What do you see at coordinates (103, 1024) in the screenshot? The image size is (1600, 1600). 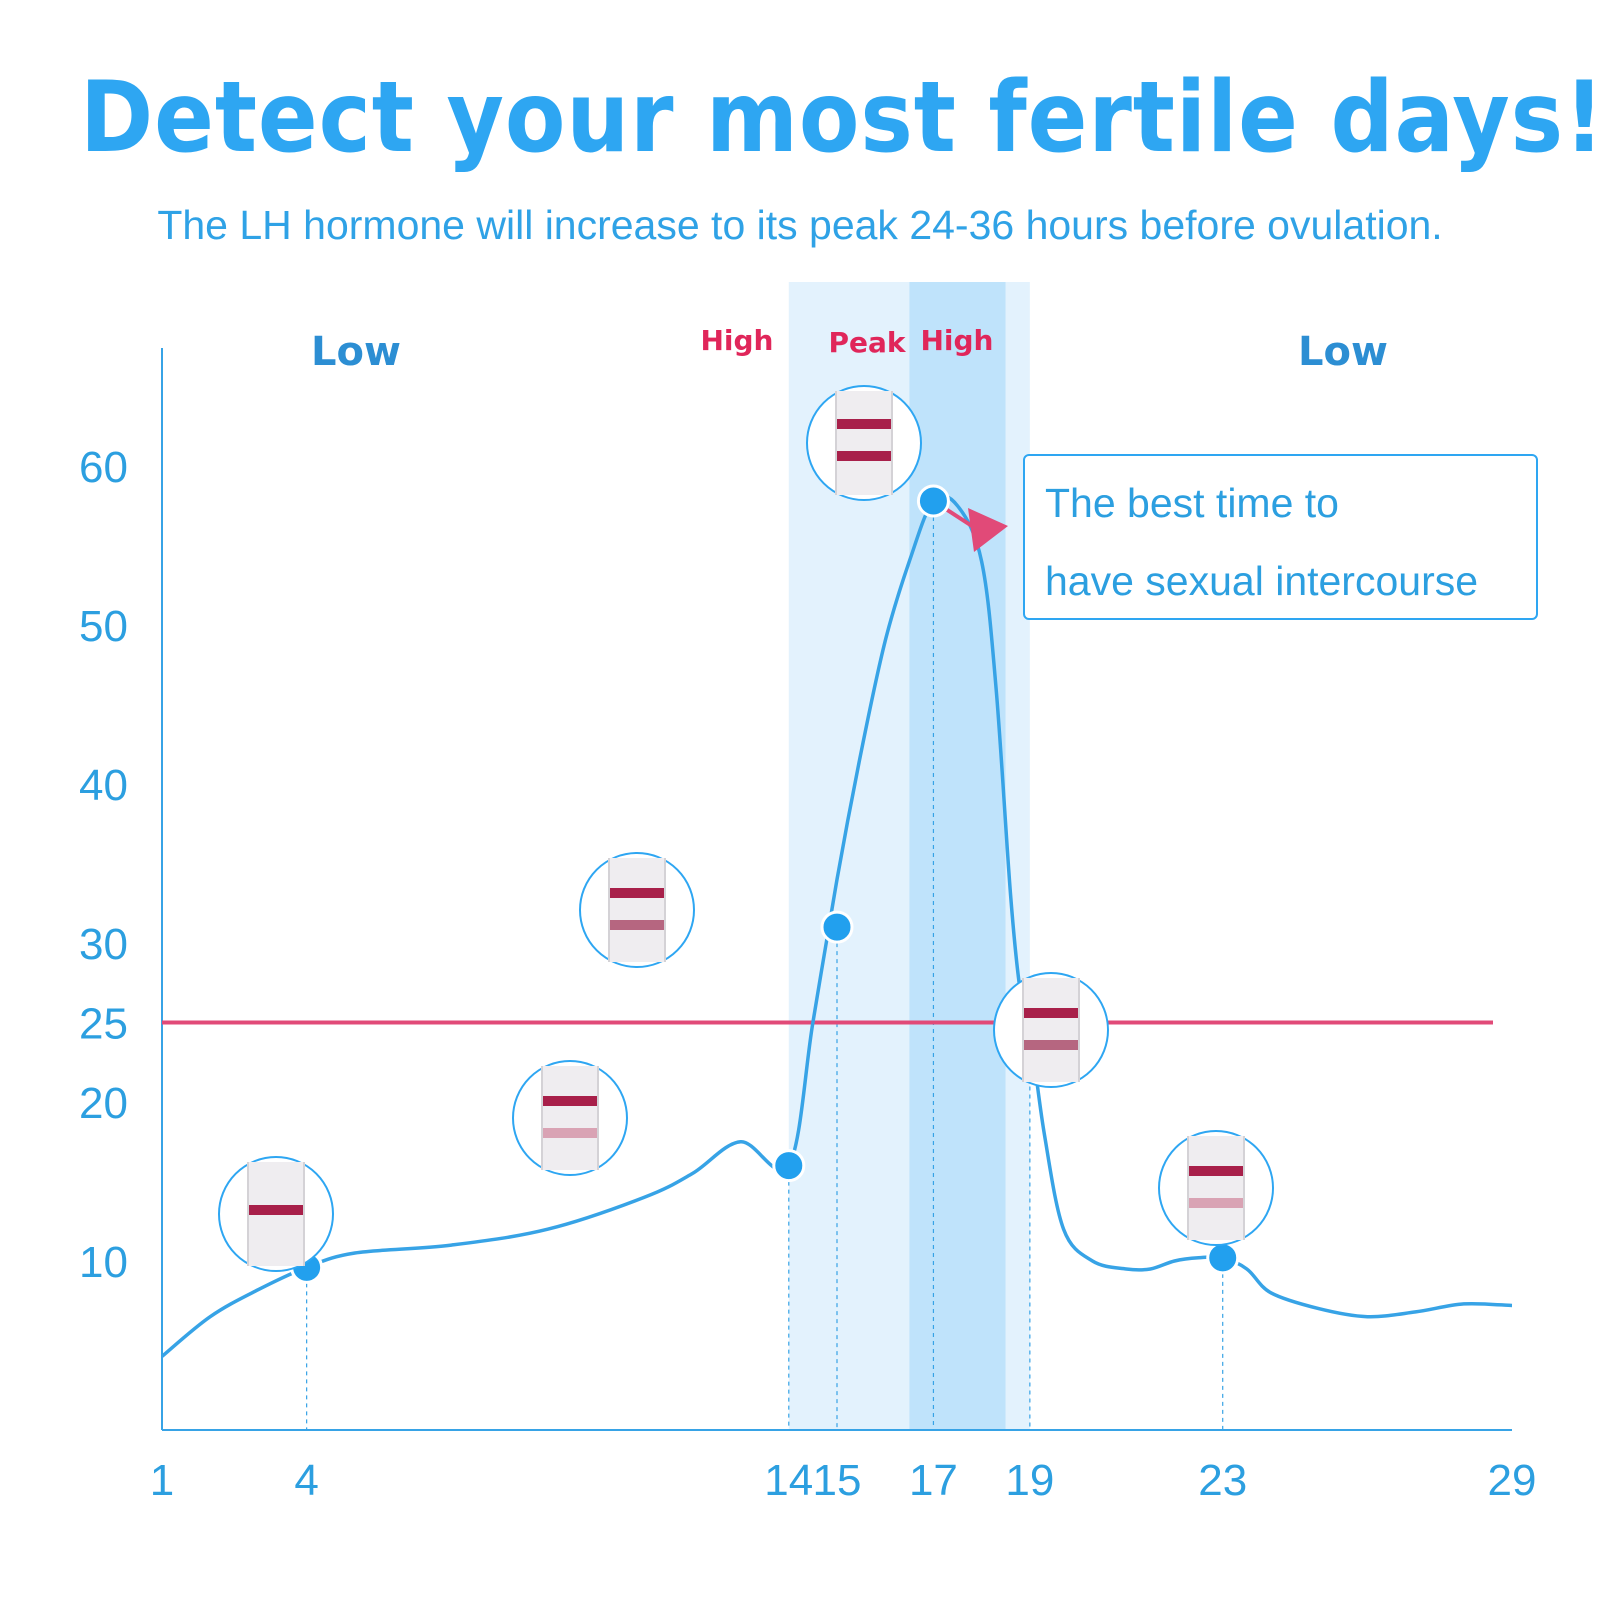 I see `y-tick-label: 25` at bounding box center [103, 1024].